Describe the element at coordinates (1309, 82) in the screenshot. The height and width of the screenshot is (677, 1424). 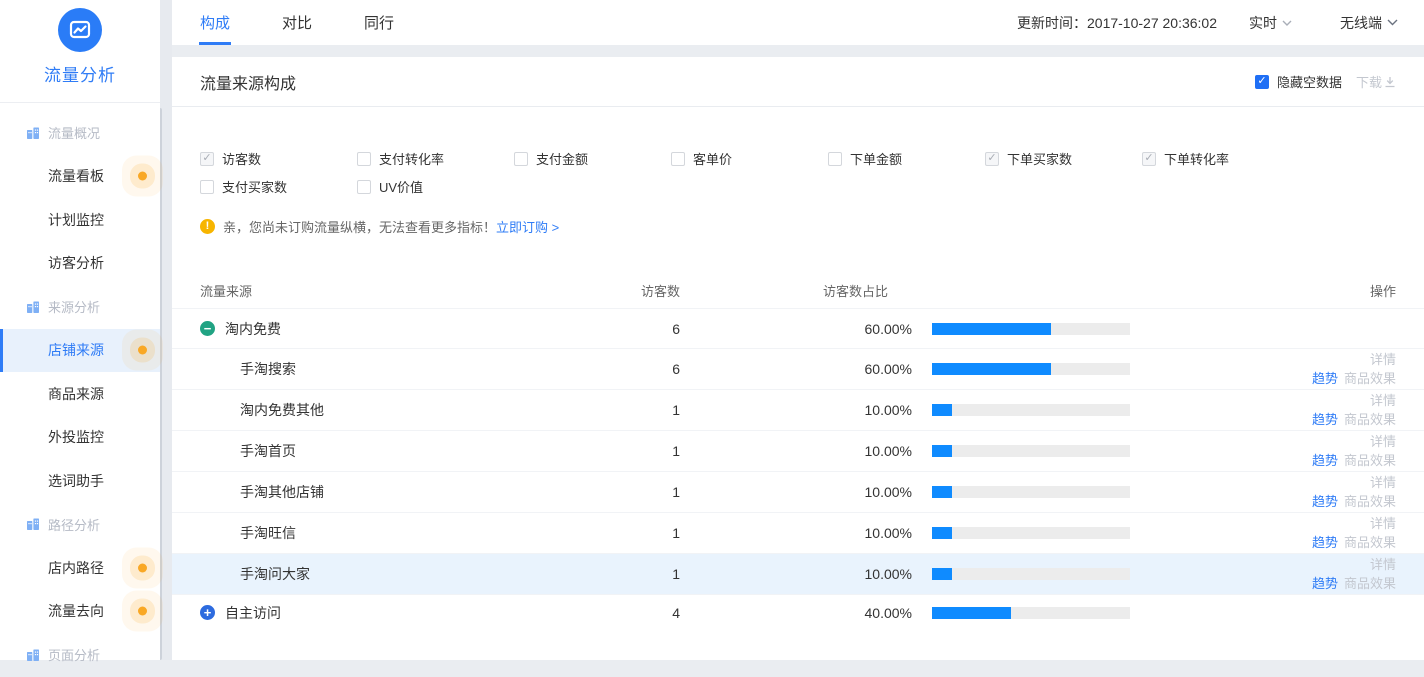
I see `hide-empty-label: 隐藏空数据` at that location.